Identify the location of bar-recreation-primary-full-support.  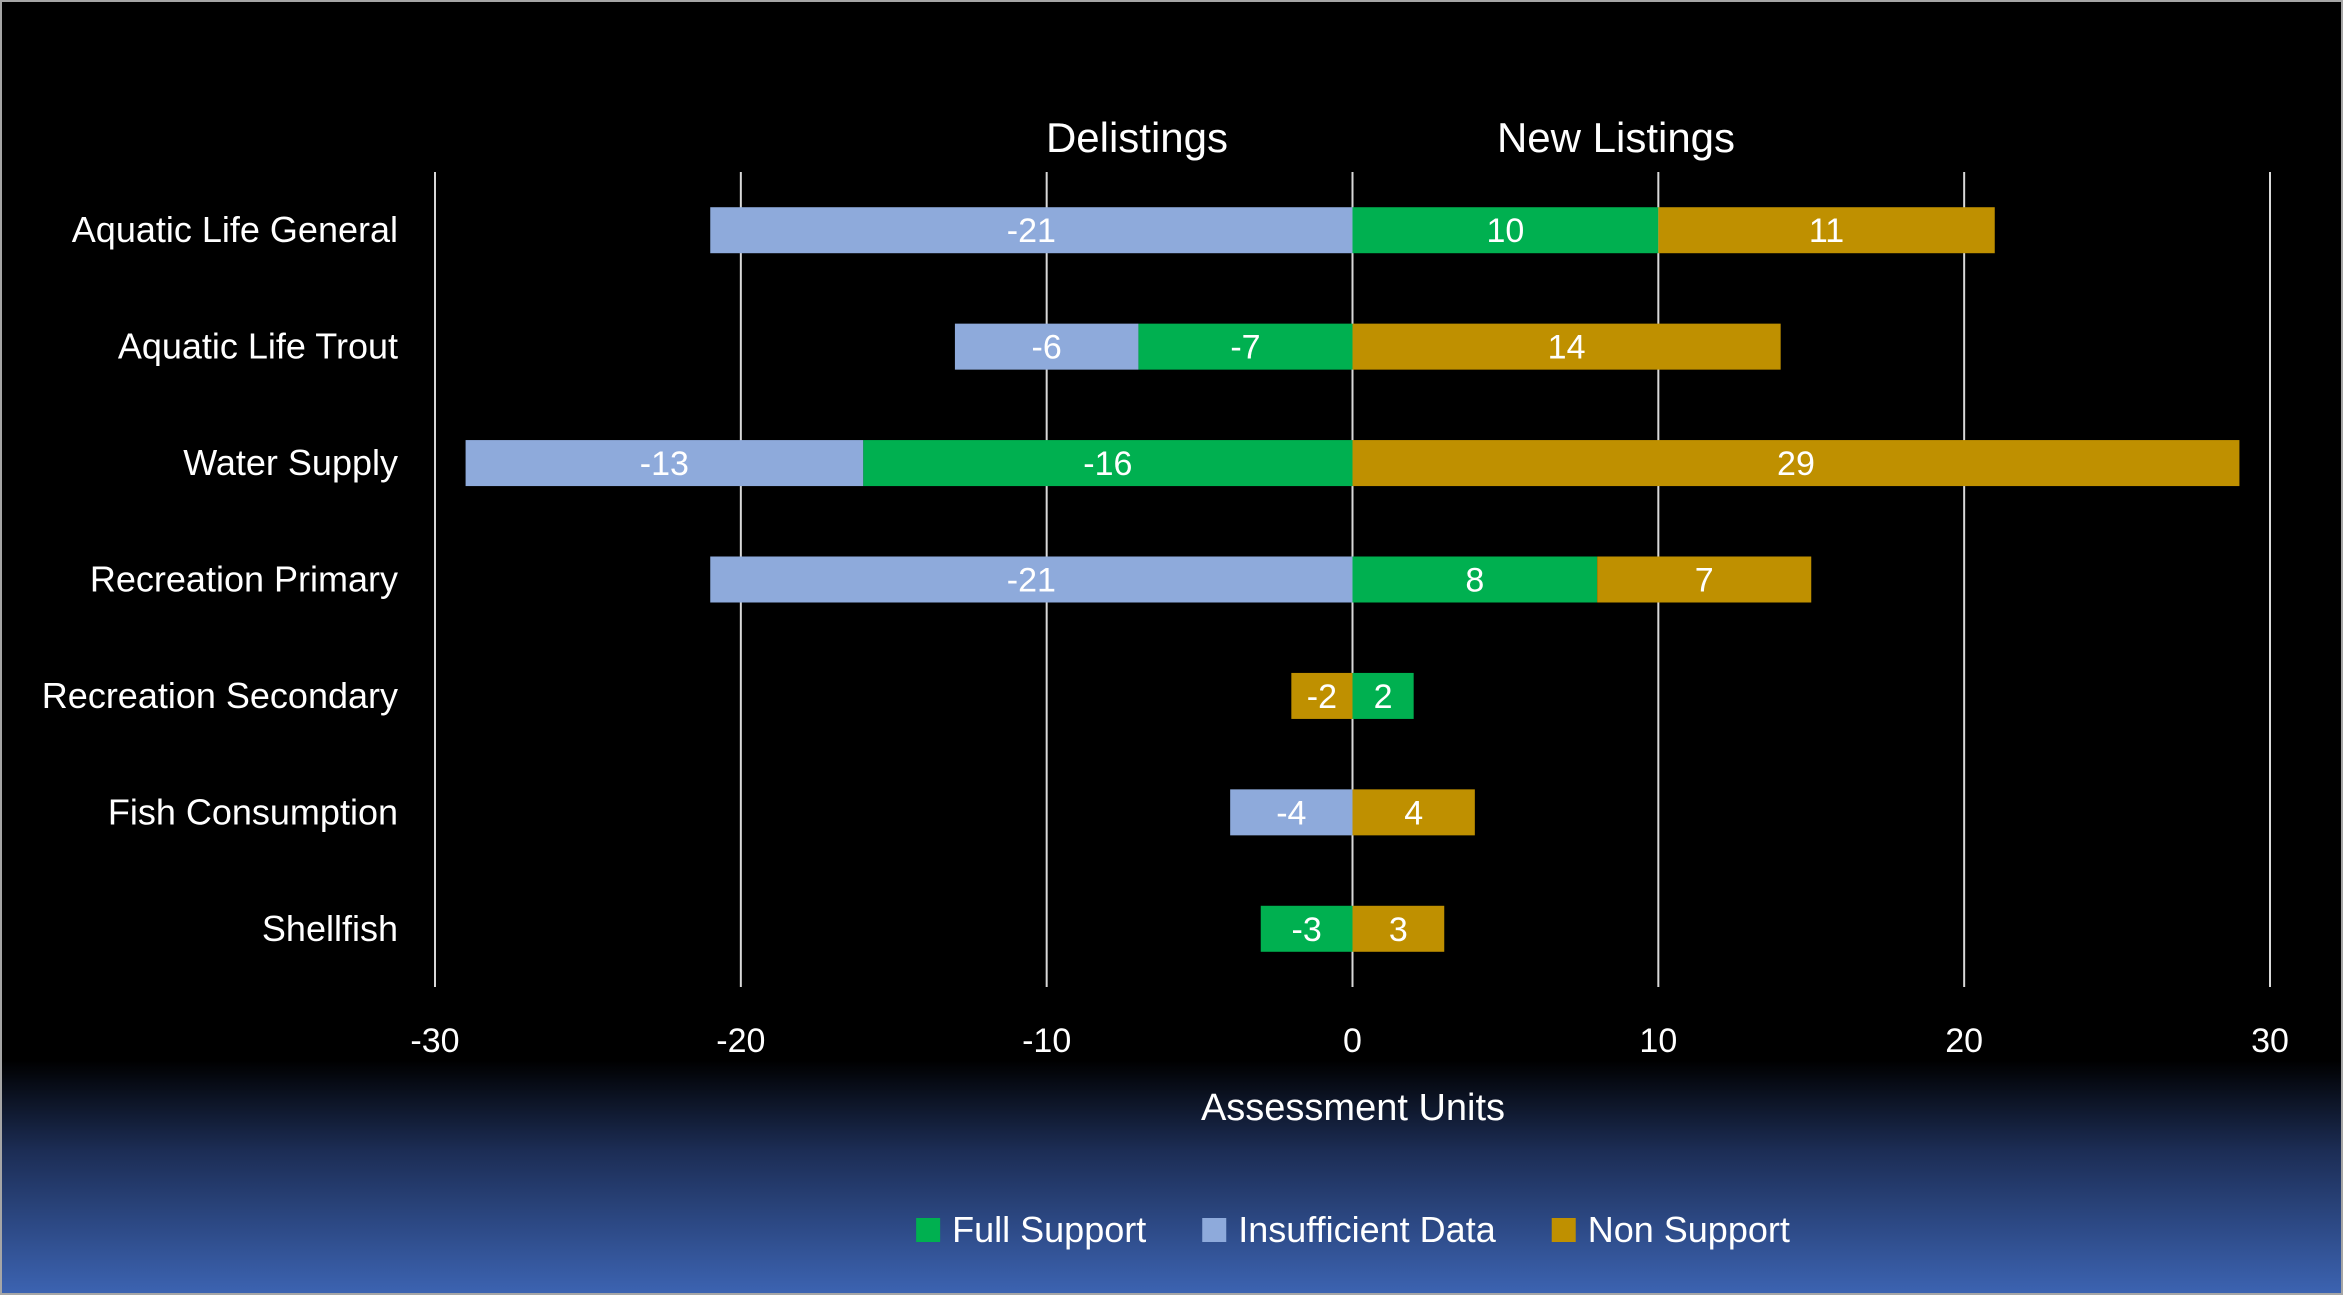
(1475, 579).